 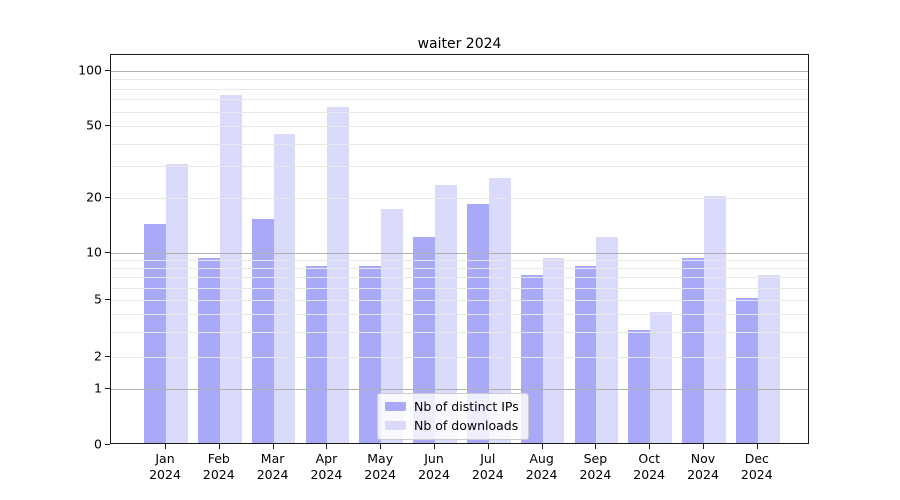 I want to click on legend-label: Nb of downloads, so click(x=466, y=425).